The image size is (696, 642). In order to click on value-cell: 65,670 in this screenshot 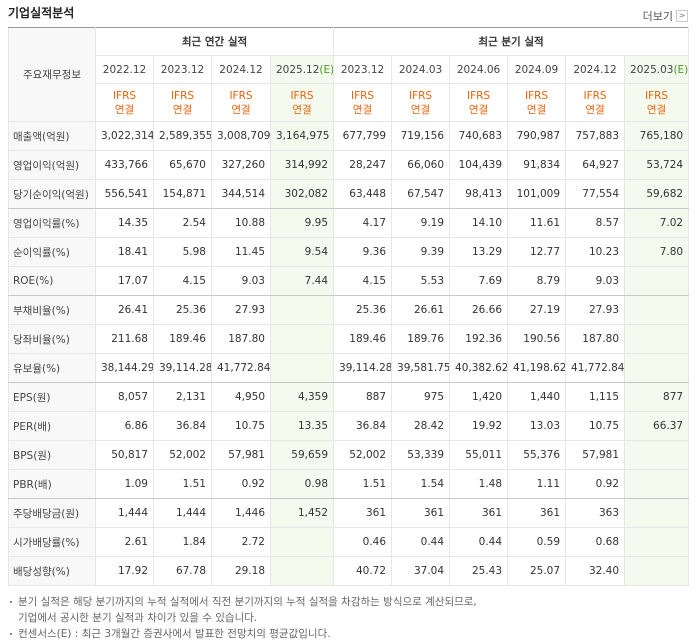, I will do `click(182, 165)`.